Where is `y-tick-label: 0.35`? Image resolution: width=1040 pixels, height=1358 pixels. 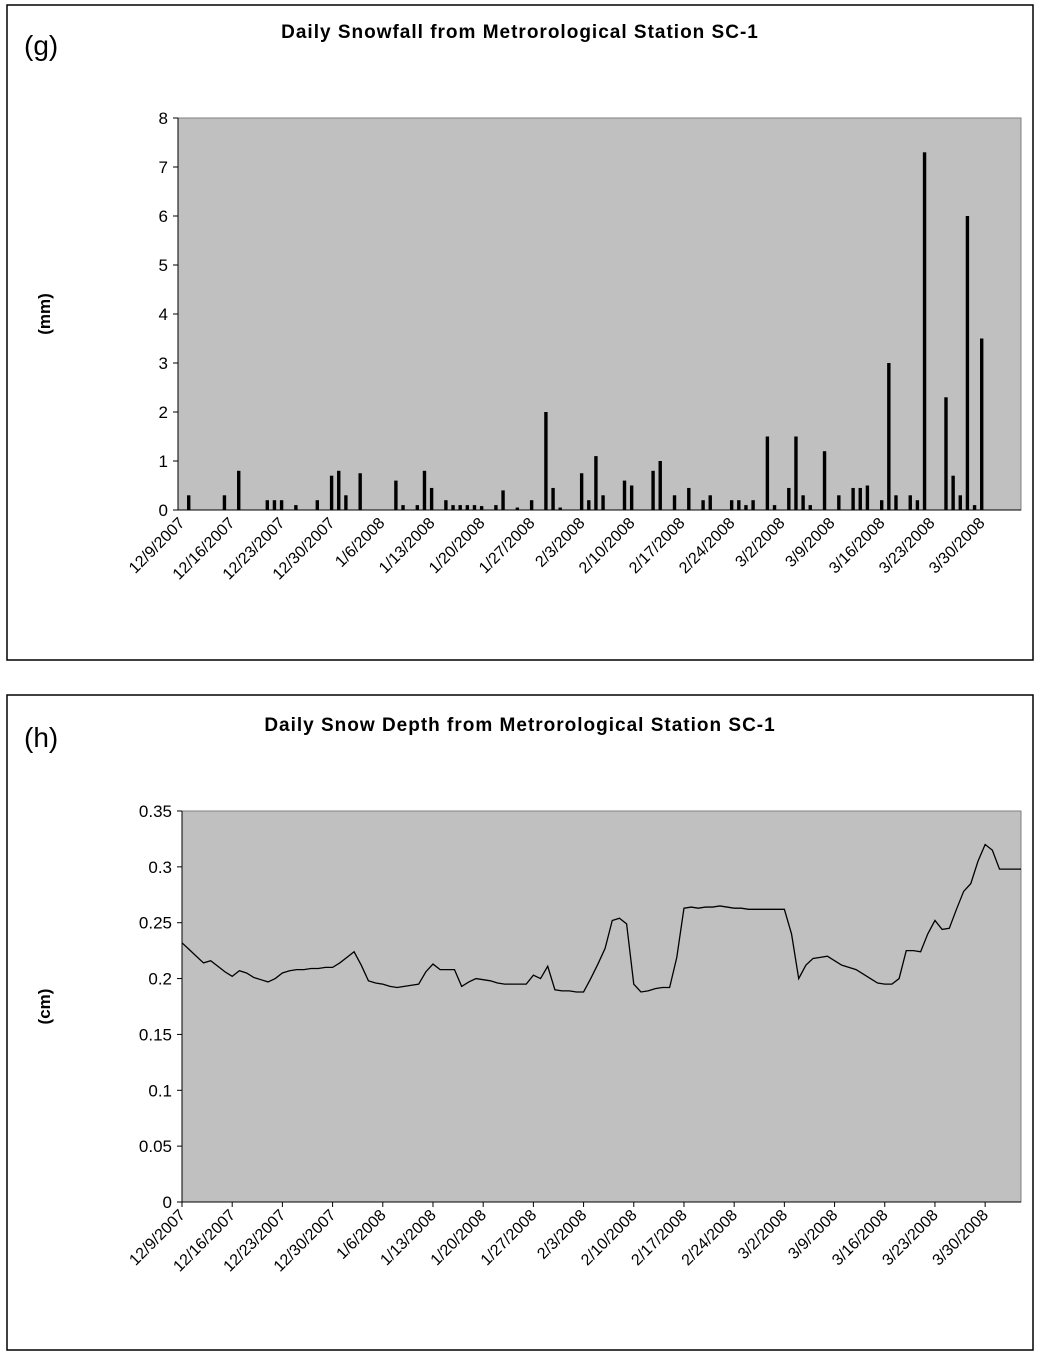 y-tick-label: 0.35 is located at coordinates (155, 811).